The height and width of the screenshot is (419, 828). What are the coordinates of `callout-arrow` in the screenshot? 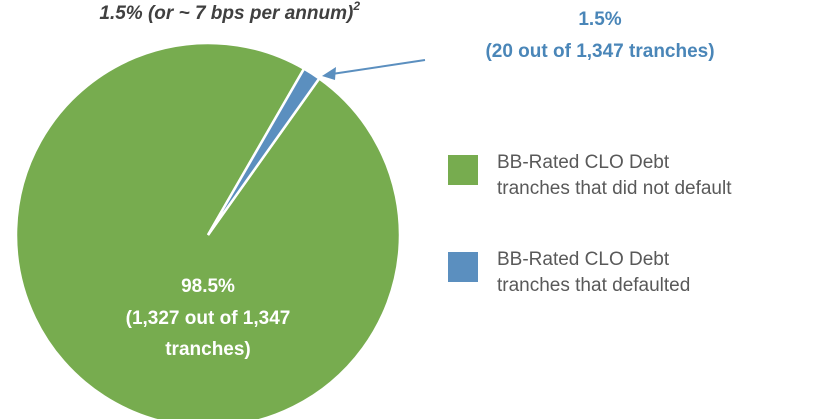 It's located at (329, 73).